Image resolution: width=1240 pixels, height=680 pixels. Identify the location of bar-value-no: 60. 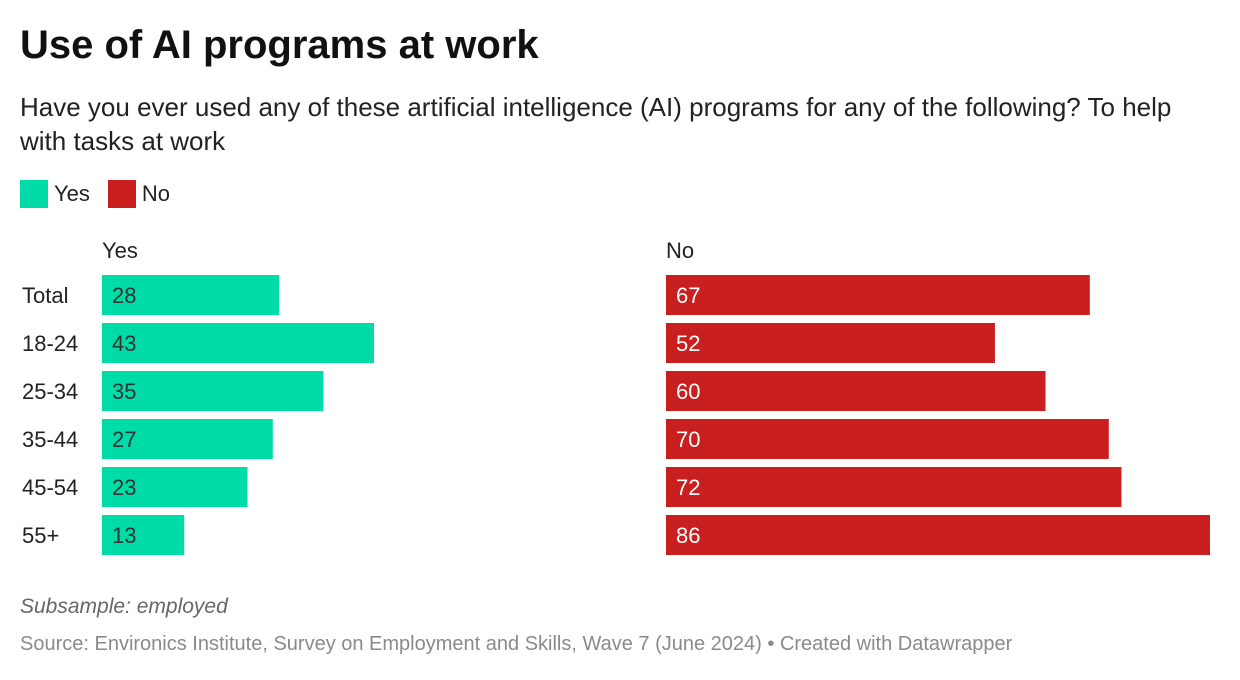
(688, 391).